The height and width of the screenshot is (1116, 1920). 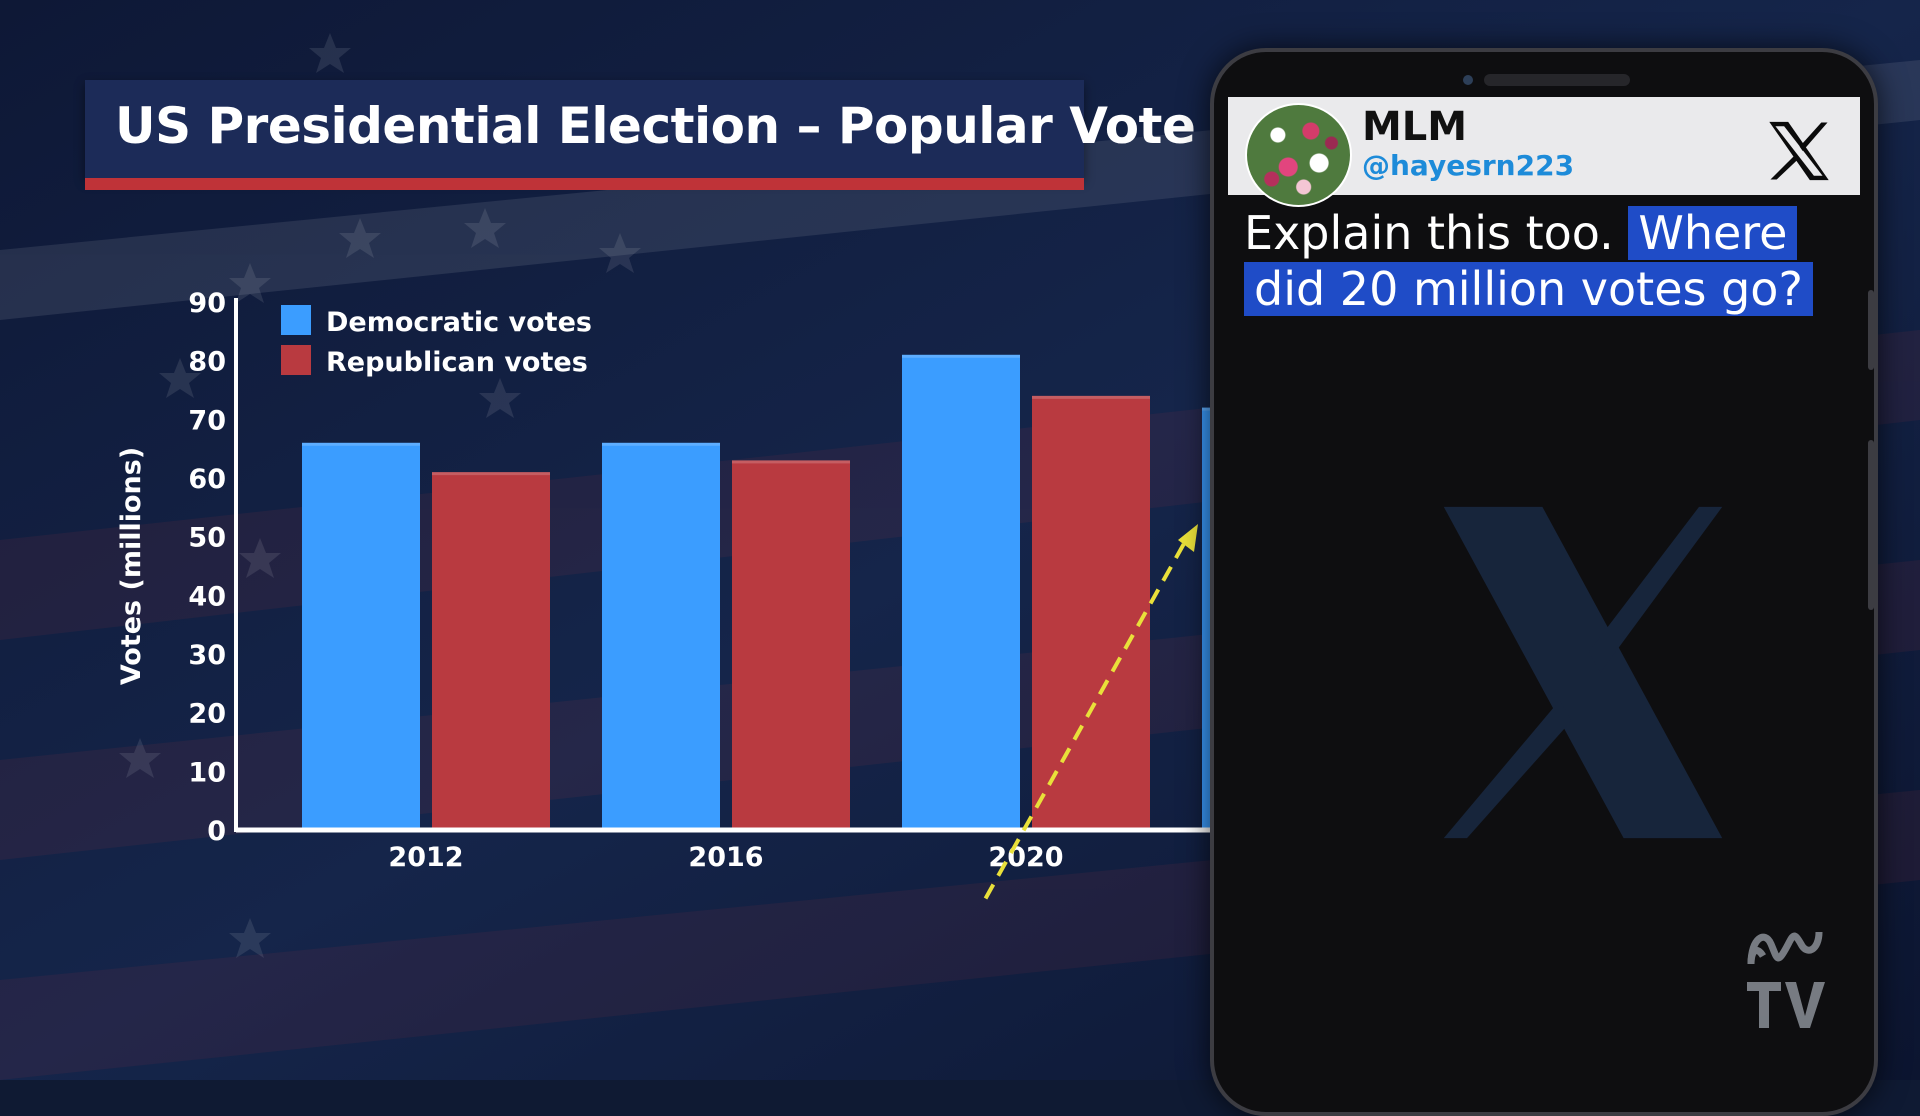 I want to click on tweet-text-plain: Explain this too., so click(x=1429, y=233).